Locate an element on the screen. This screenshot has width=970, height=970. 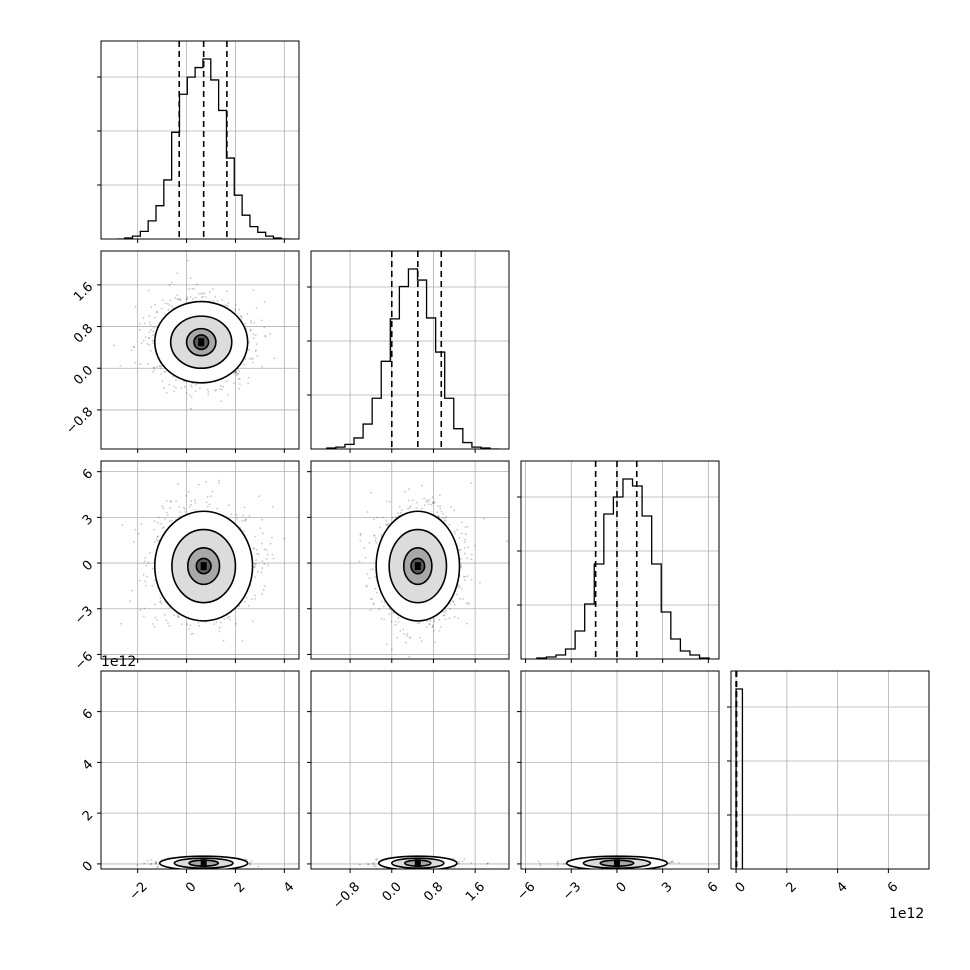
y-tick-label: 0.0 is located at coordinates (83, 375).